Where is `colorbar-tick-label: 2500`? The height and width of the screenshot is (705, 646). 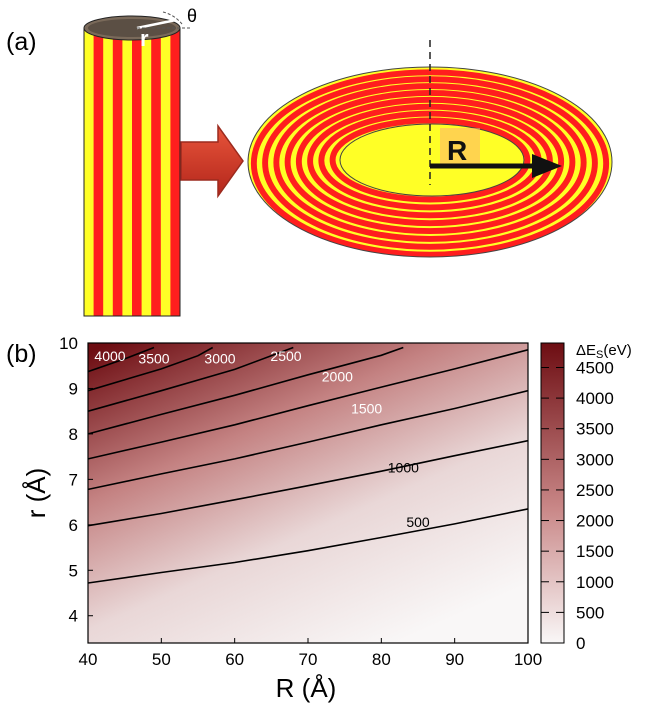
colorbar-tick-label: 2500 is located at coordinates (595, 490).